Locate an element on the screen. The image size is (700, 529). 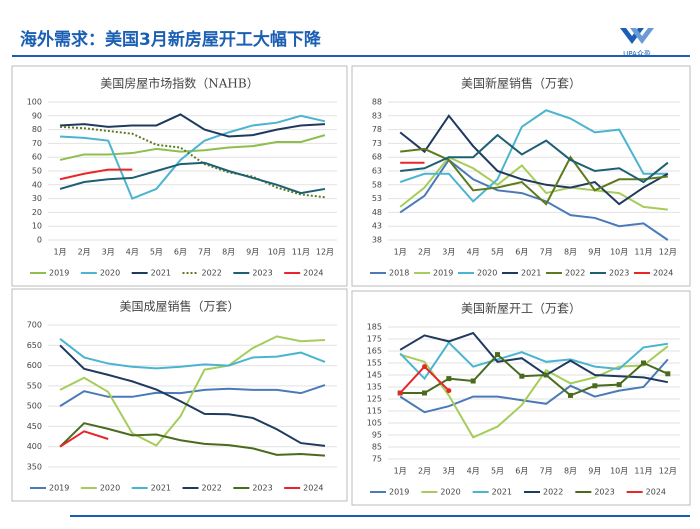
chart-title: 美国新屋销售（万套） is located at coordinates (521, 83).